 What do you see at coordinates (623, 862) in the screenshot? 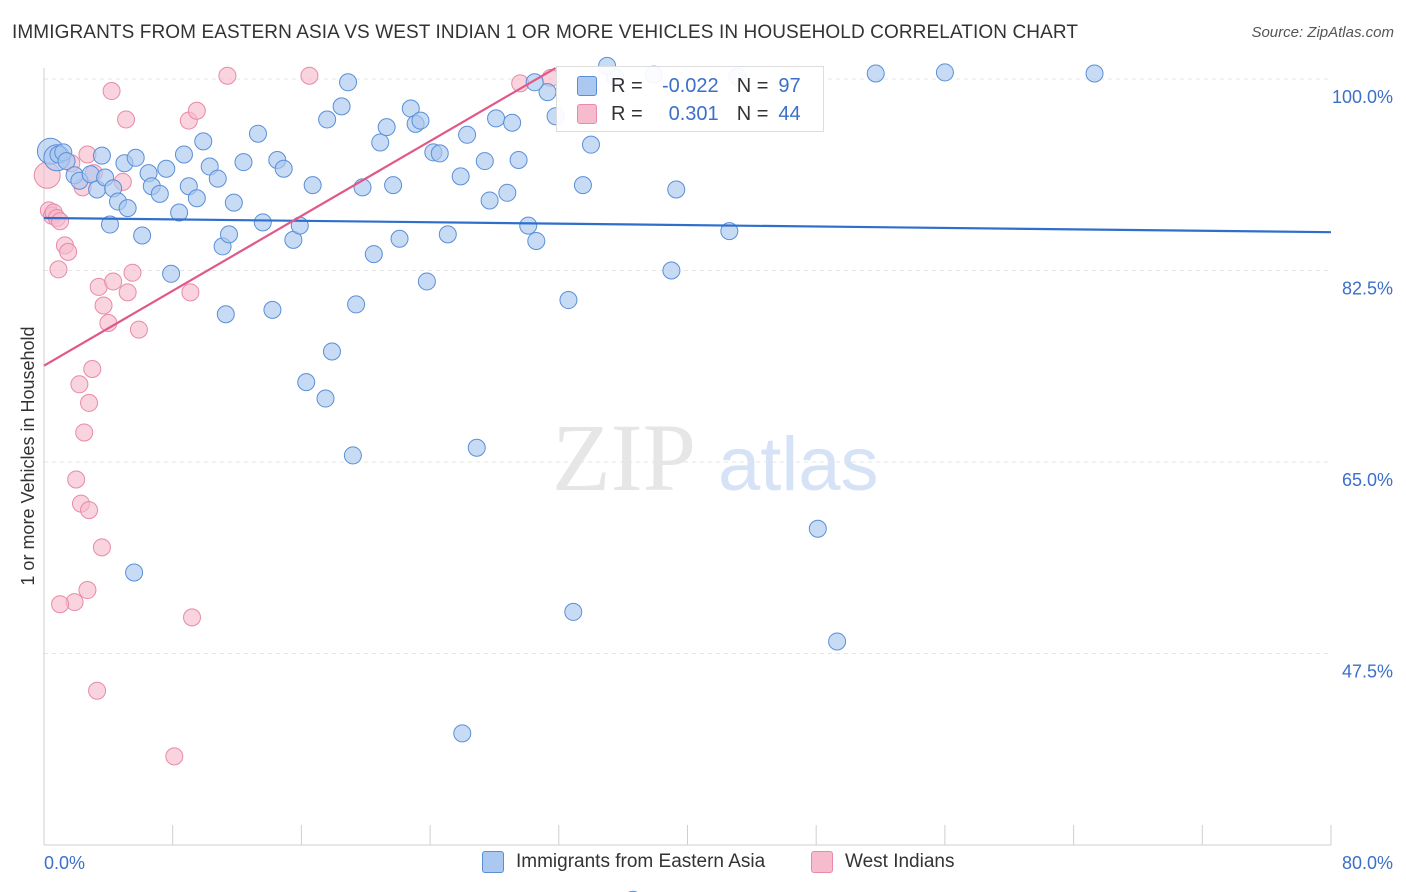
I see `legend-item-eastern-asia: Immigrants from Eastern Asia` at bounding box center [623, 862].